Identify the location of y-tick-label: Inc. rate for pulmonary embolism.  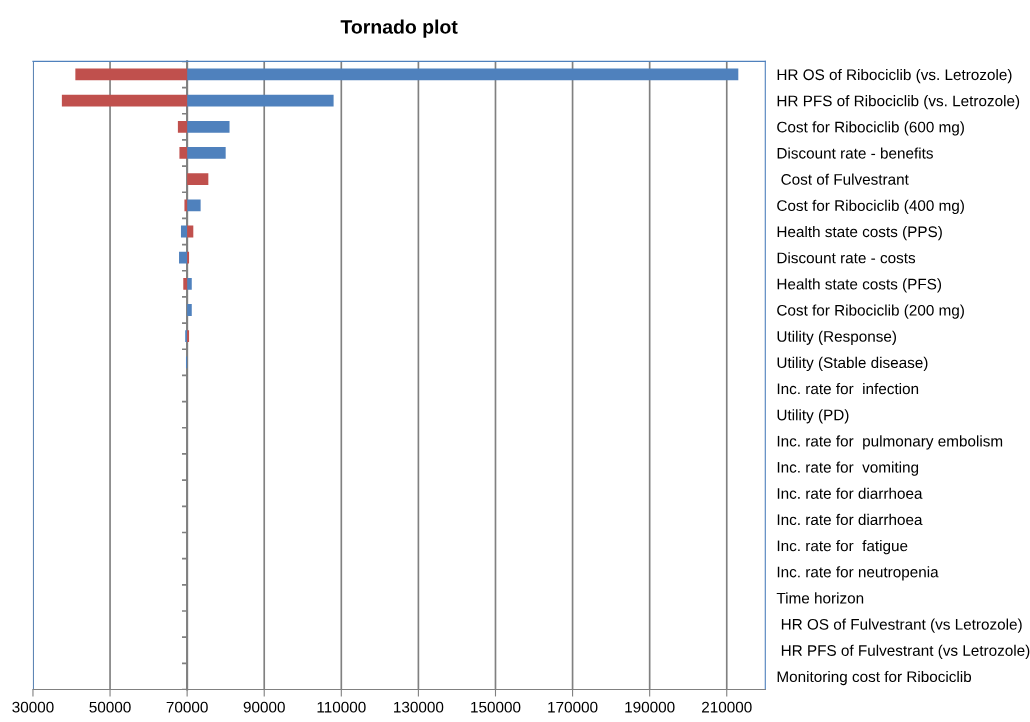
(890, 442).